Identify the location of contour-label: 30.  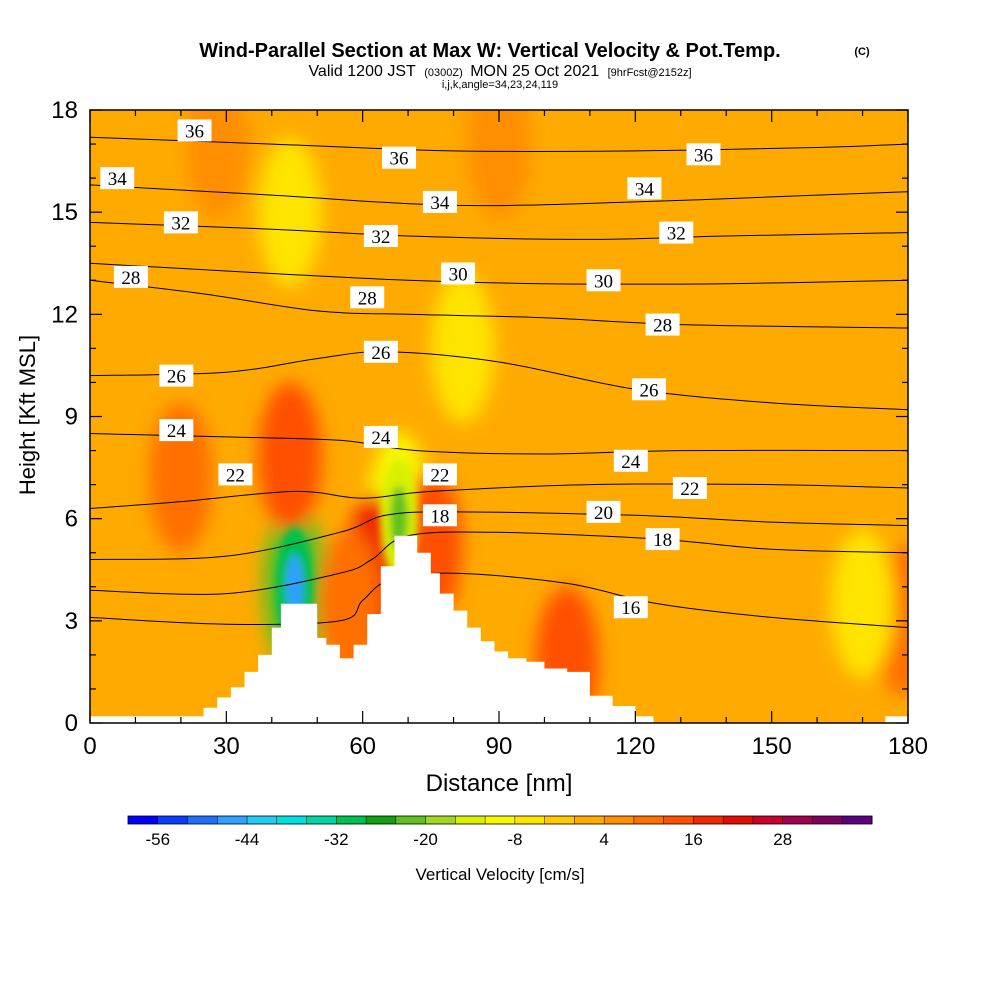
(603, 280).